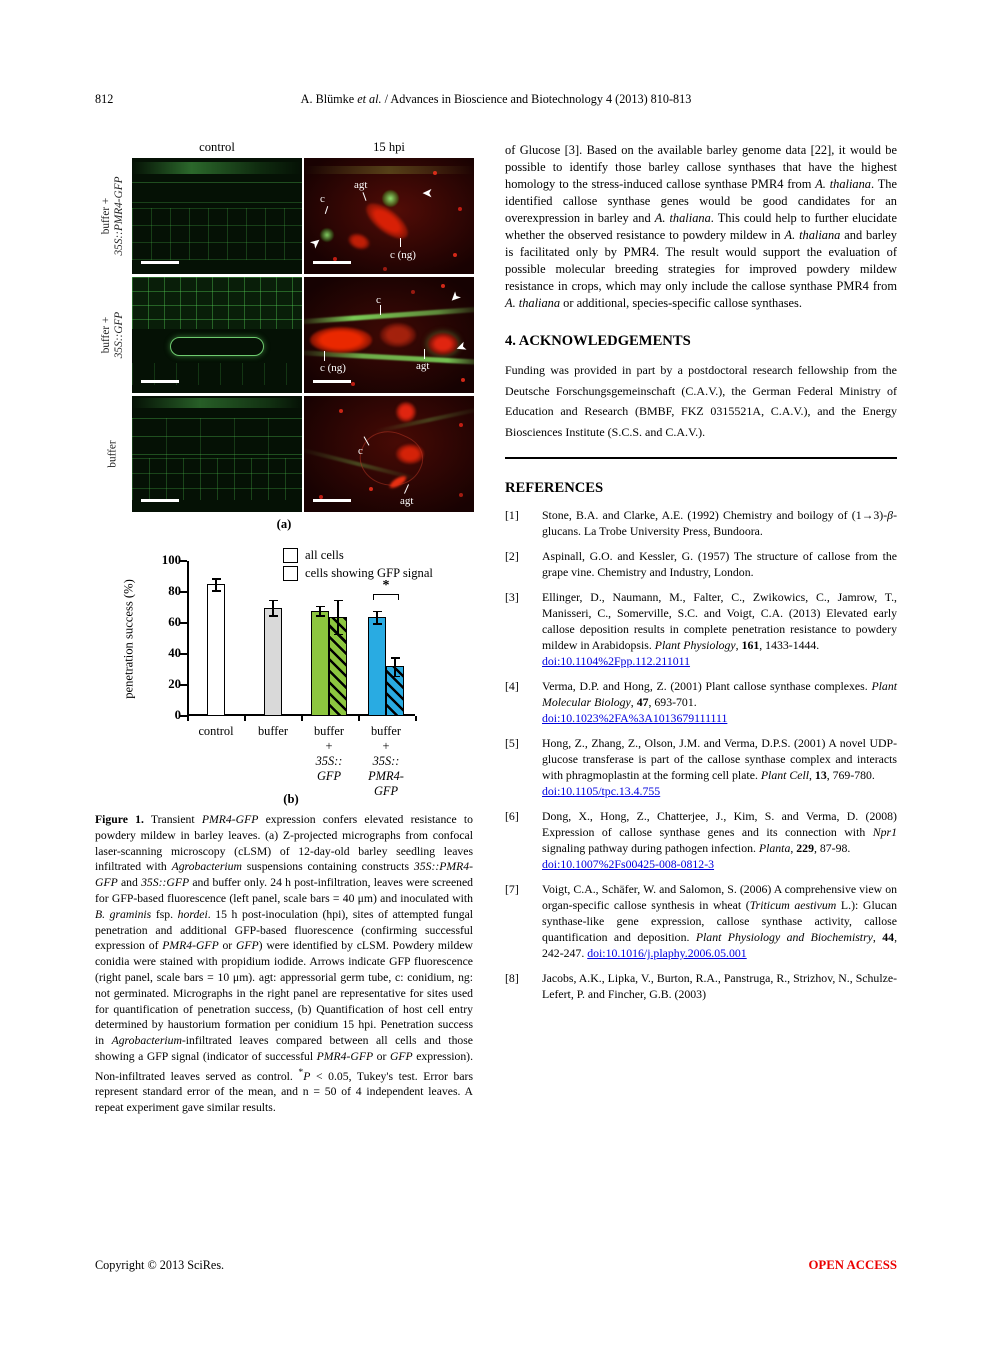 This screenshot has height=1347, width=992. What do you see at coordinates (386, 597) in the screenshot?
I see `significance-bracket` at bounding box center [386, 597].